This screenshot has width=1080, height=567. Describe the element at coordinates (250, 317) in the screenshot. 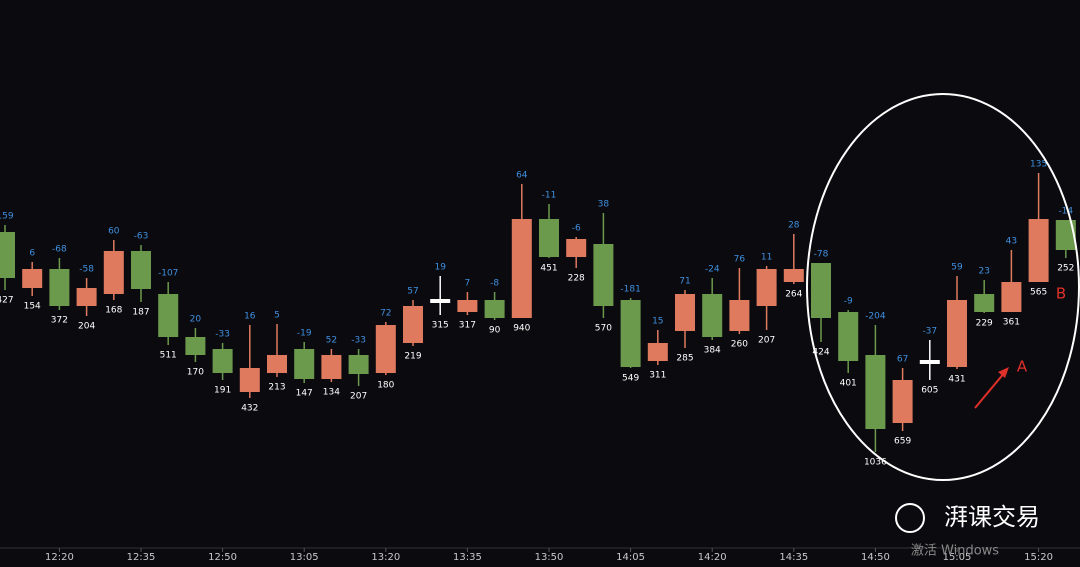

I see `delta-label: 16` at that location.